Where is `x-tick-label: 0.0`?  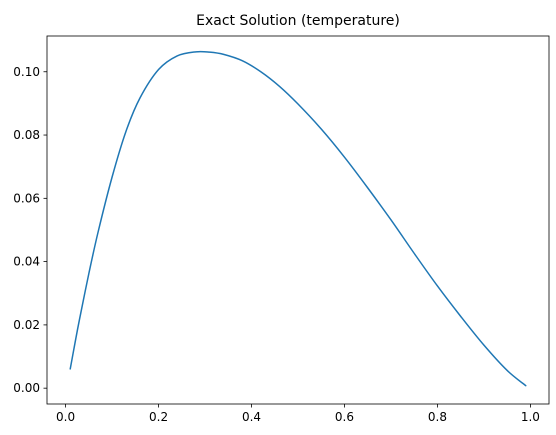 x-tick-label: 0.0 is located at coordinates (65, 417).